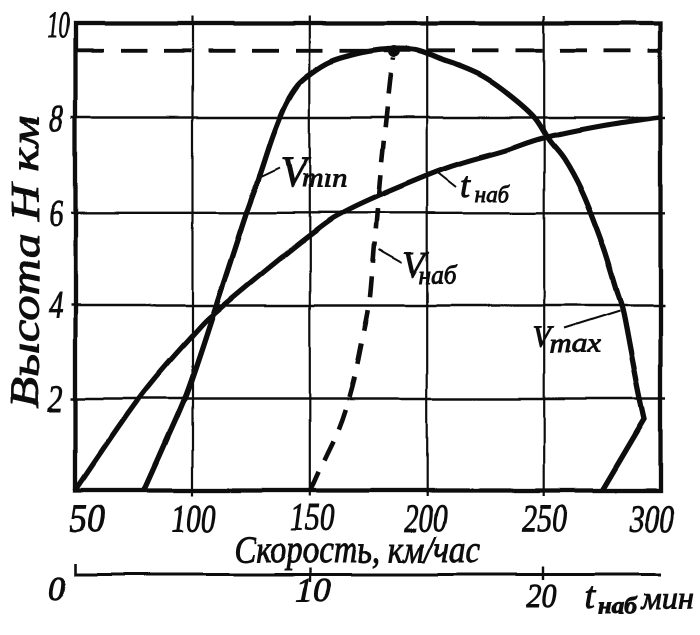 This screenshot has height=635, width=700. What do you see at coordinates (325, 178) in the screenshot?
I see `svg-text: mın` at bounding box center [325, 178].